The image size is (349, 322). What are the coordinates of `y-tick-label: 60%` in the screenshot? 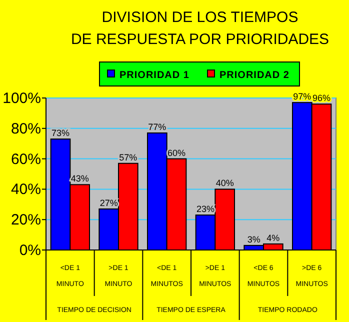 It's located at (25, 159).